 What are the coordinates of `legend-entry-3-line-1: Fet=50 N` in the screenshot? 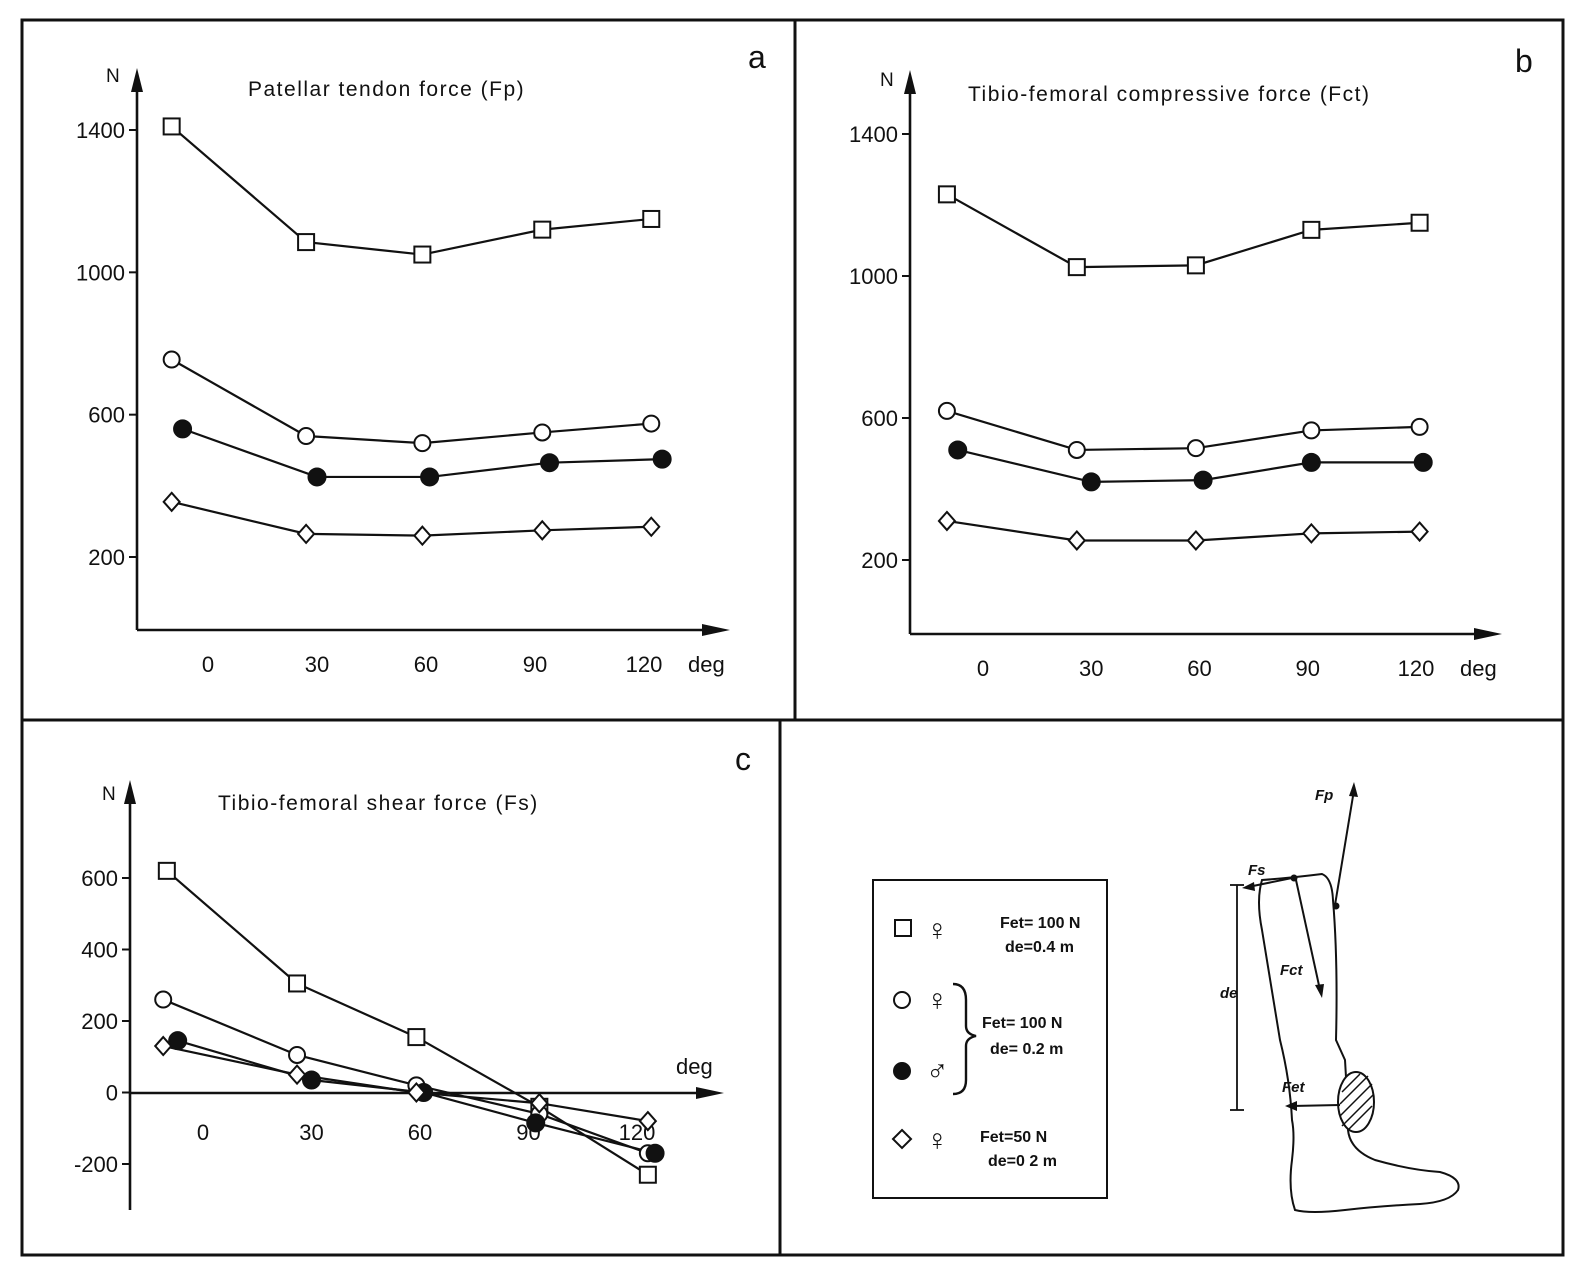 It's located at (1013, 1137).